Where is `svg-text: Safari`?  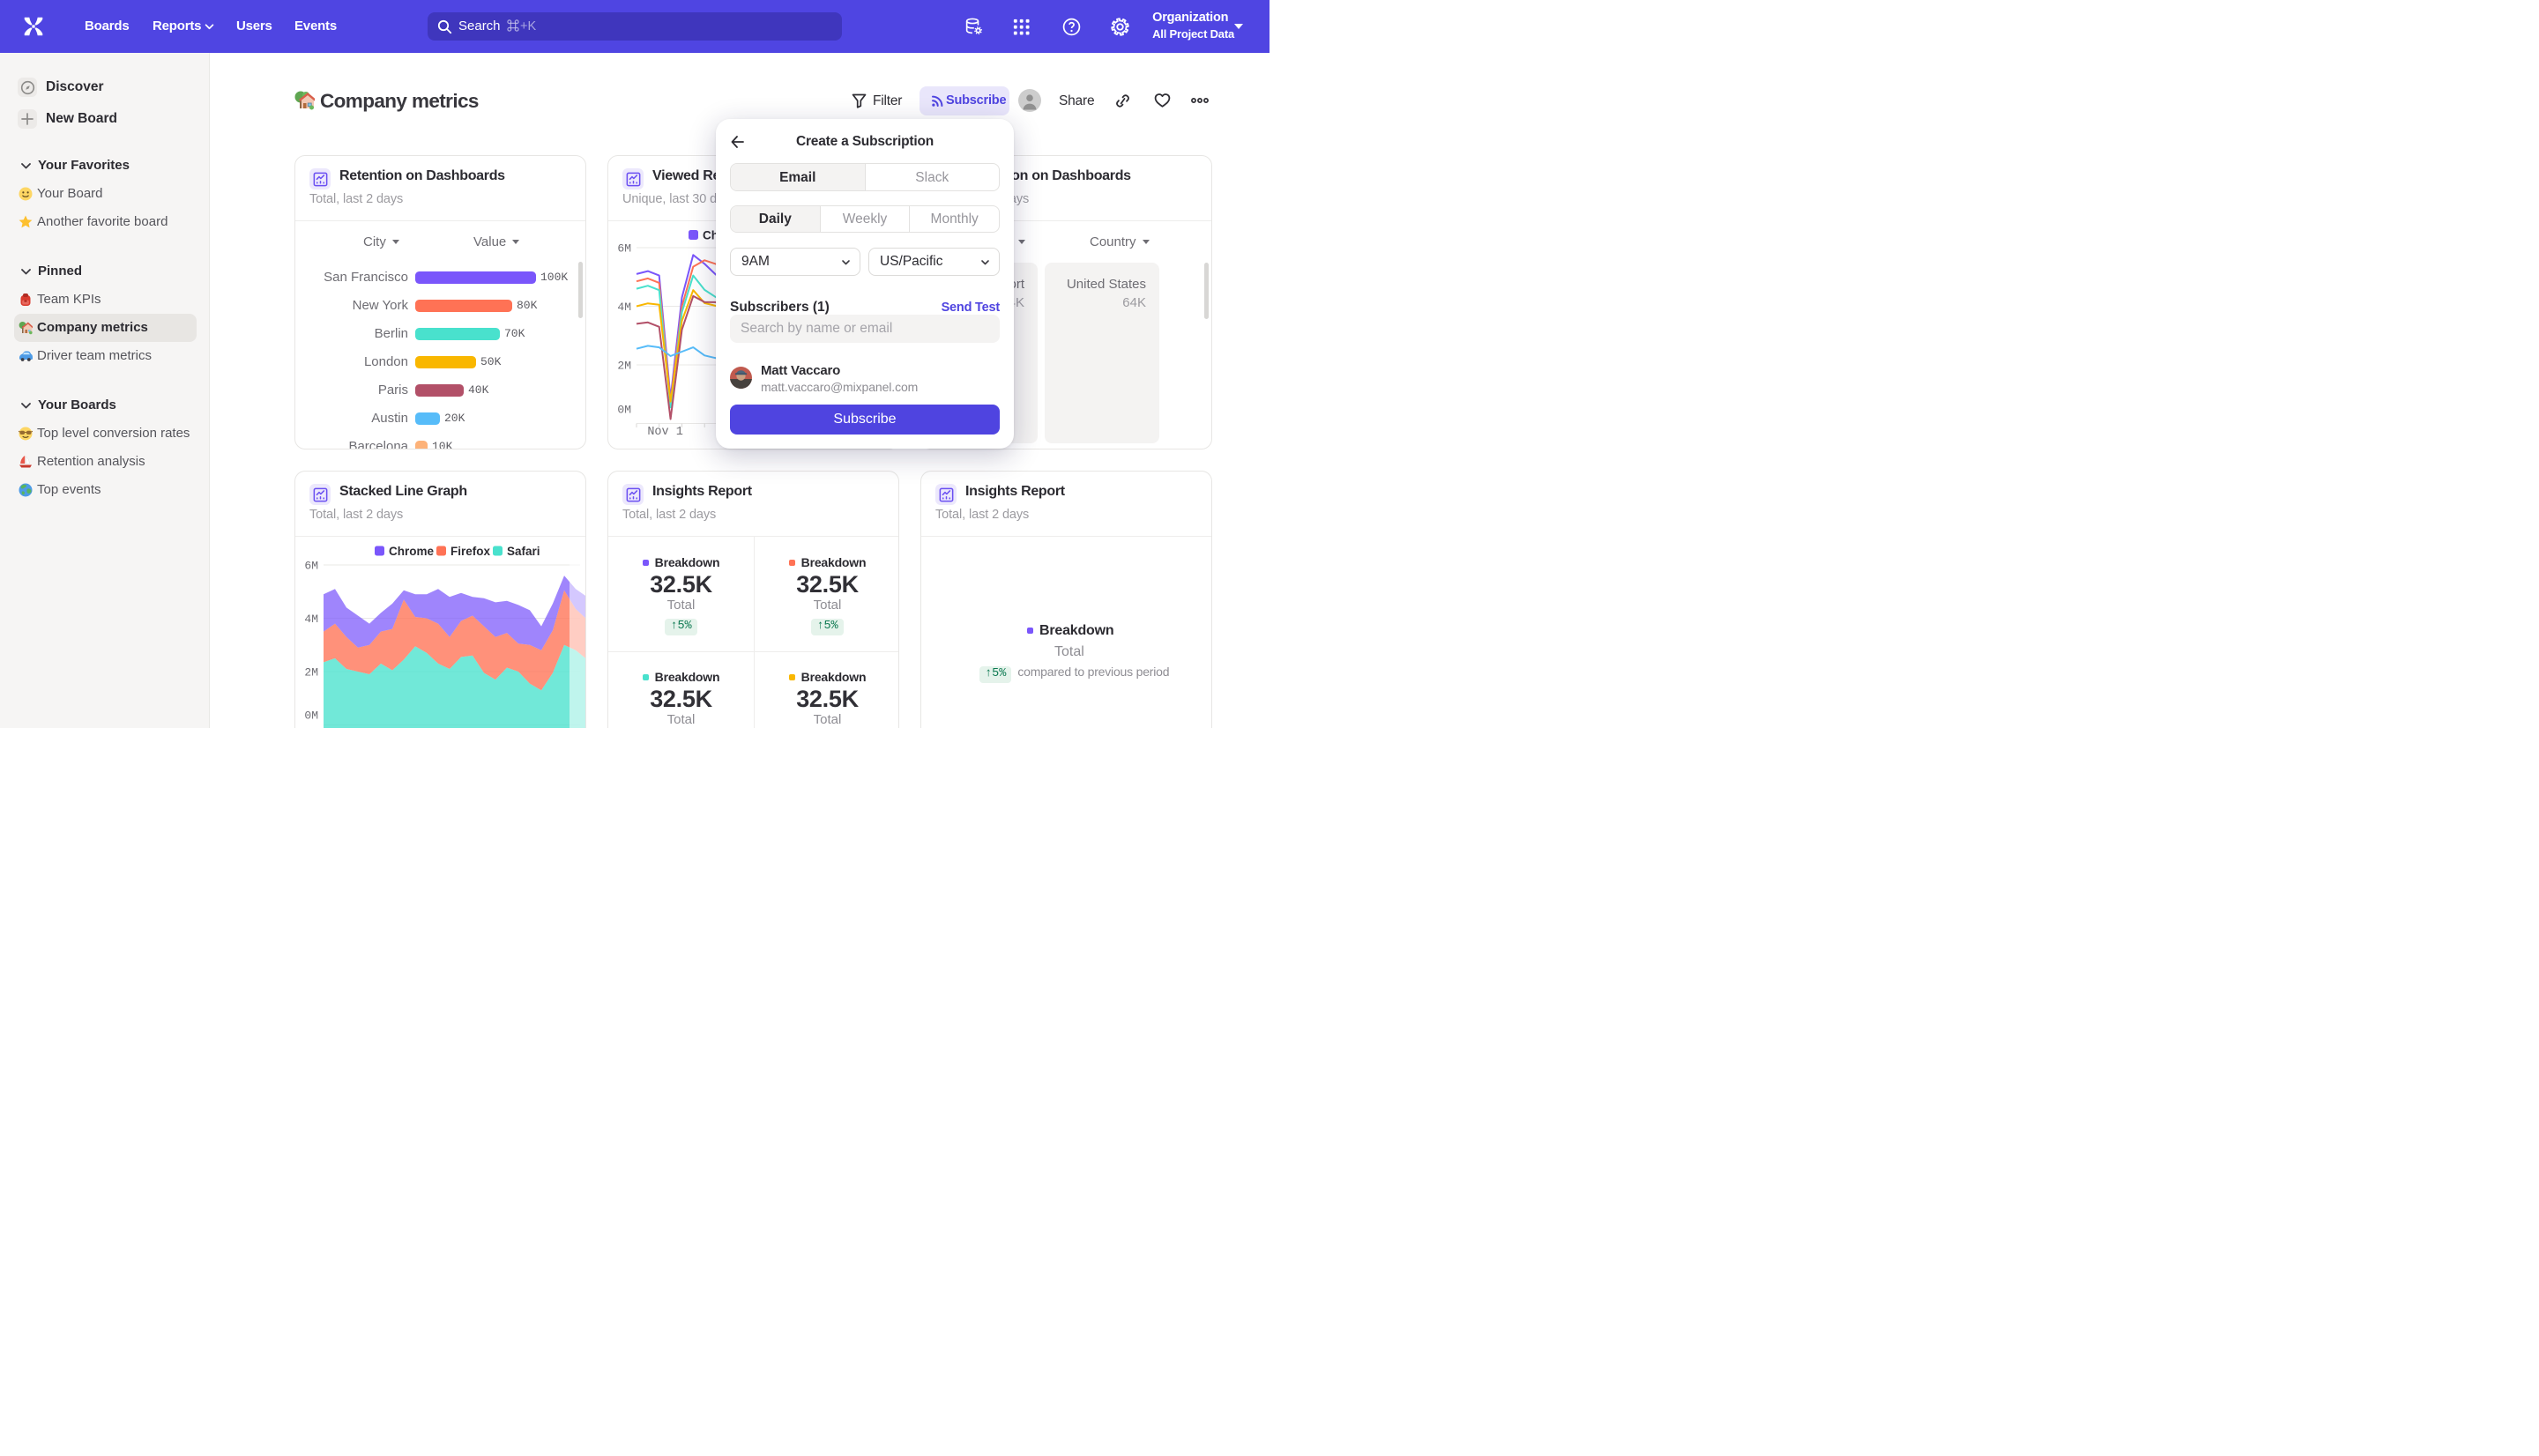
svg-text: Safari is located at coordinates (523, 551).